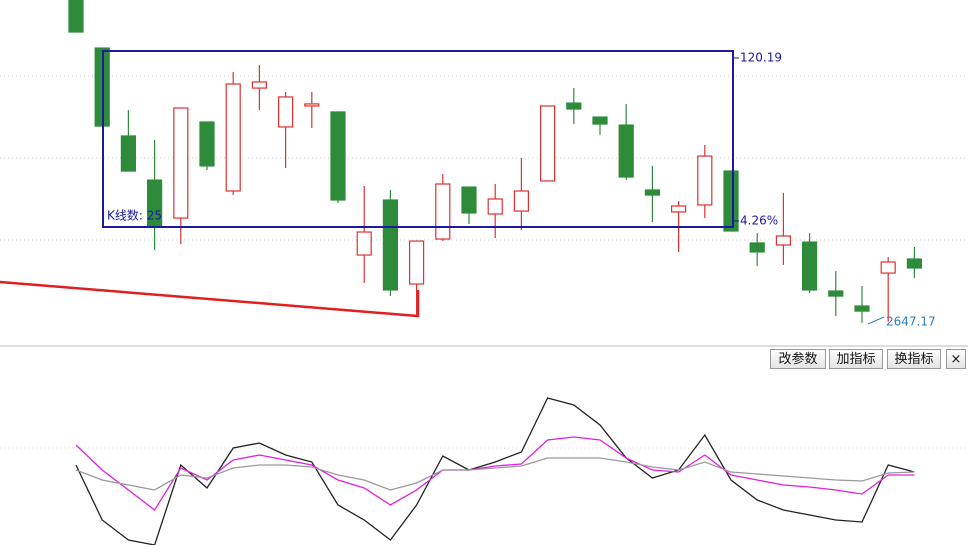  I want to click on low-label: 2647.17, so click(911, 322).